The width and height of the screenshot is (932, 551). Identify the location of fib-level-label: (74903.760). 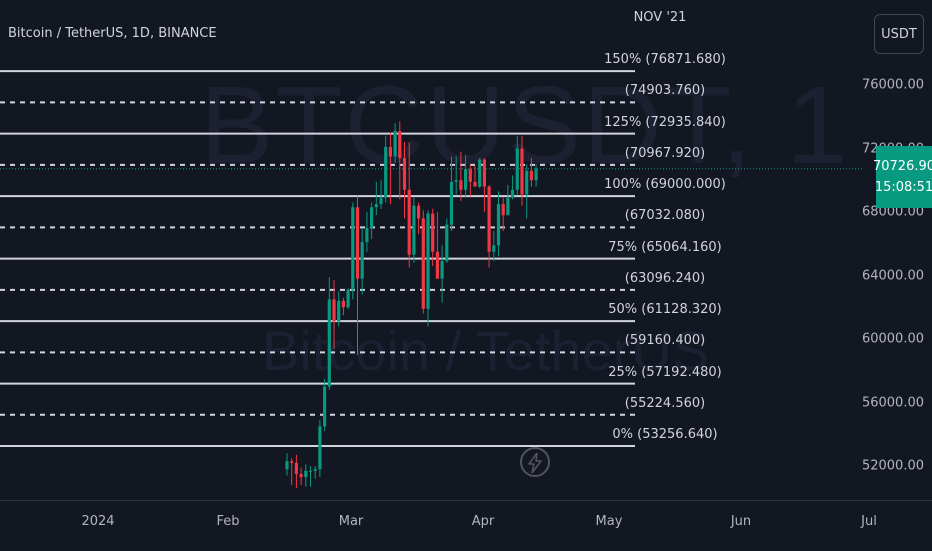
(665, 91).